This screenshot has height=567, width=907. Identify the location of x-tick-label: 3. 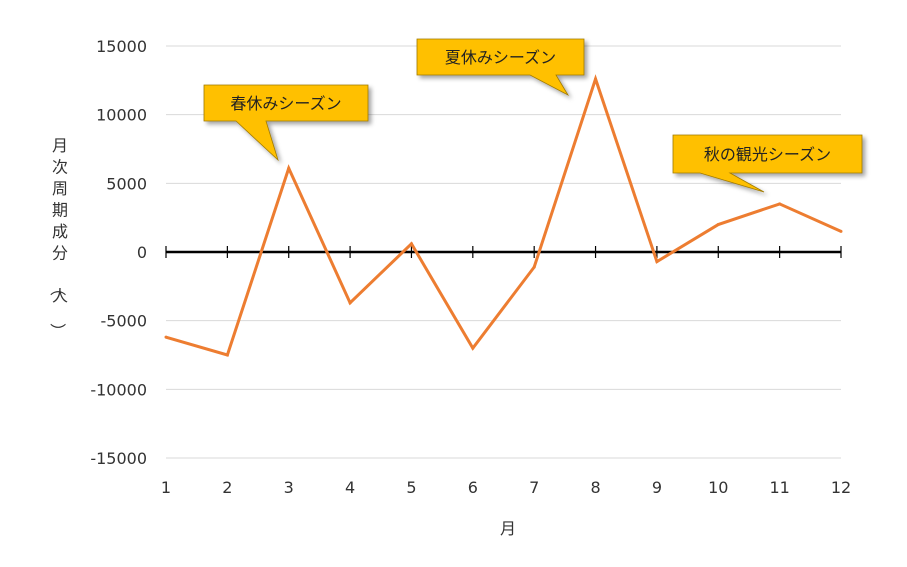
(289, 487).